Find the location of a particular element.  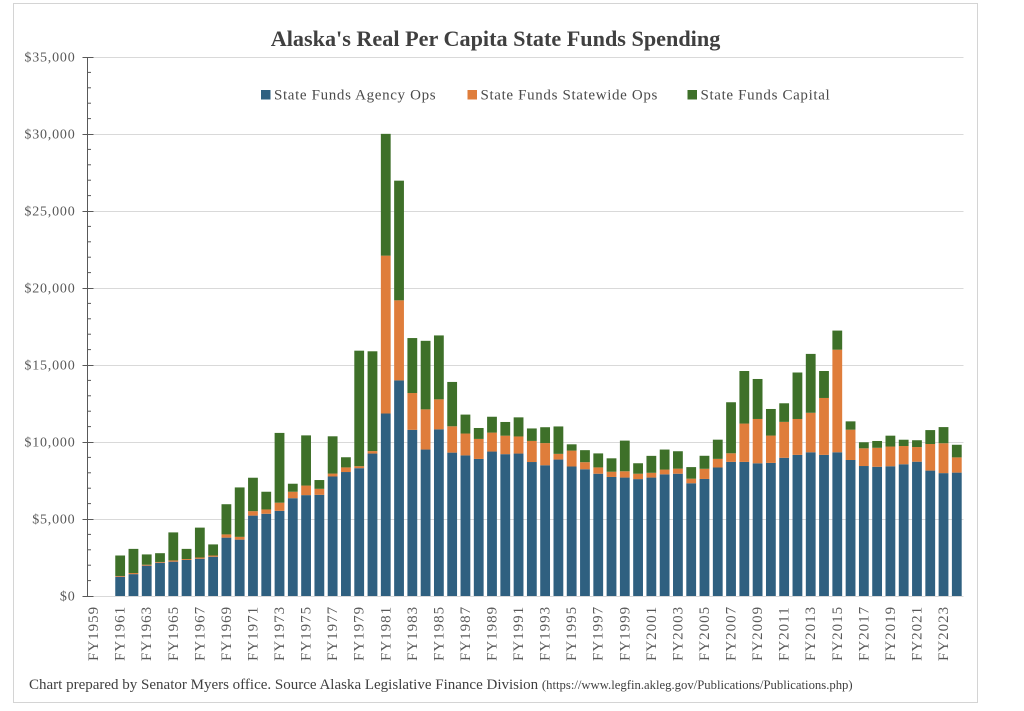

svg-text: FY1967 is located at coordinates (200, 633).